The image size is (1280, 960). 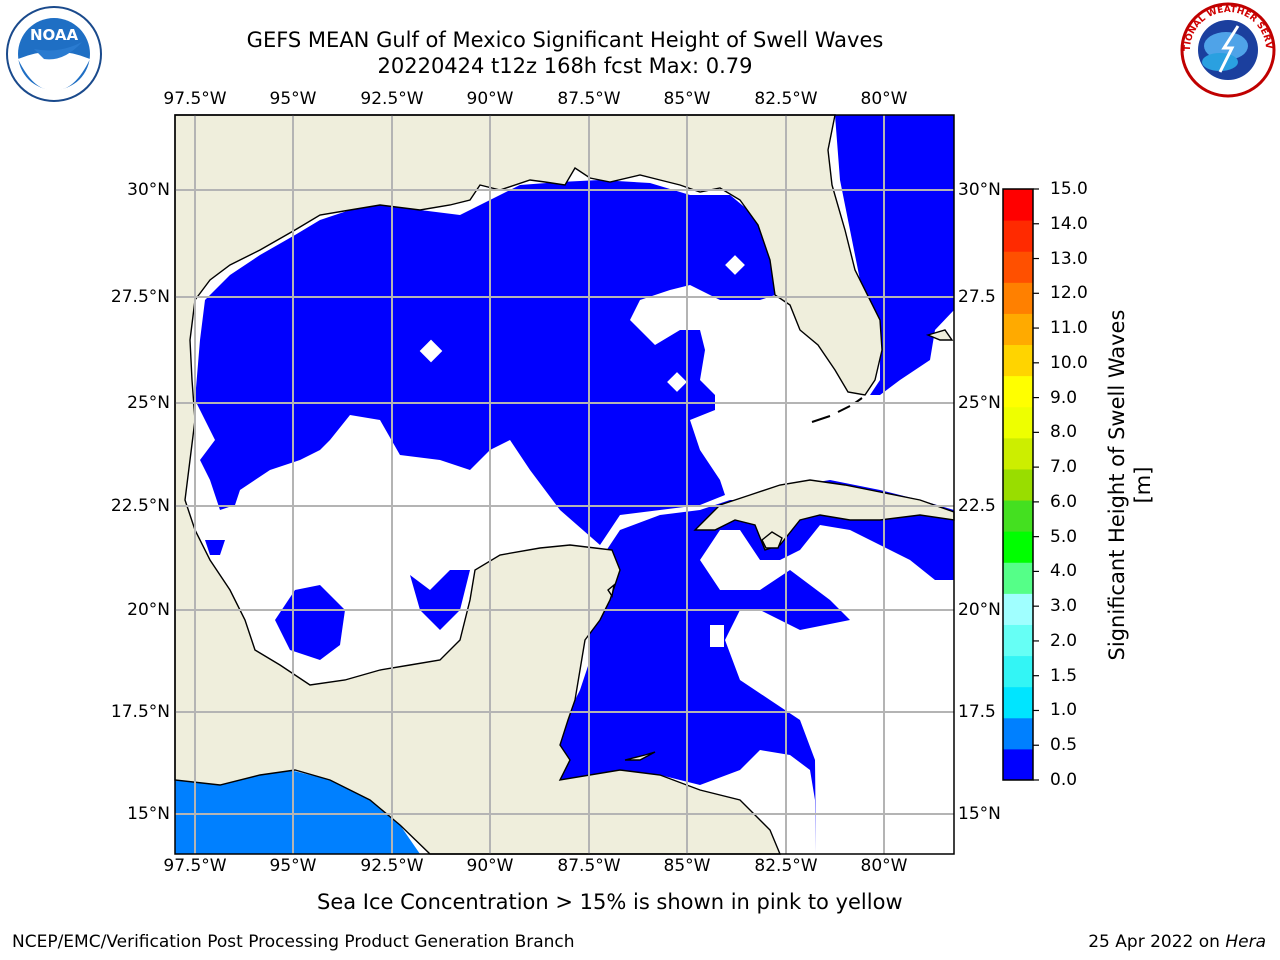 What do you see at coordinates (977, 506) in the screenshot?
I see `lat-tick-right-3: 22.5` at bounding box center [977, 506].